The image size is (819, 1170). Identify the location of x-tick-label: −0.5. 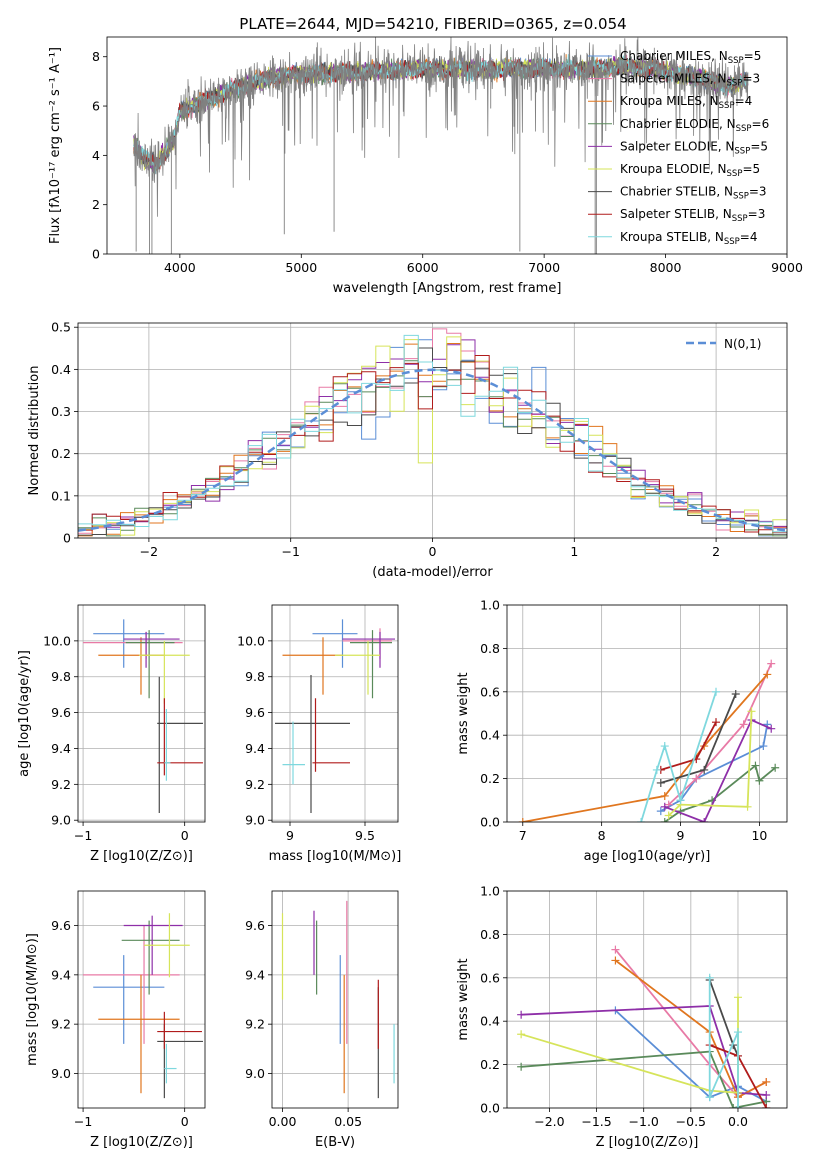
(691, 1121).